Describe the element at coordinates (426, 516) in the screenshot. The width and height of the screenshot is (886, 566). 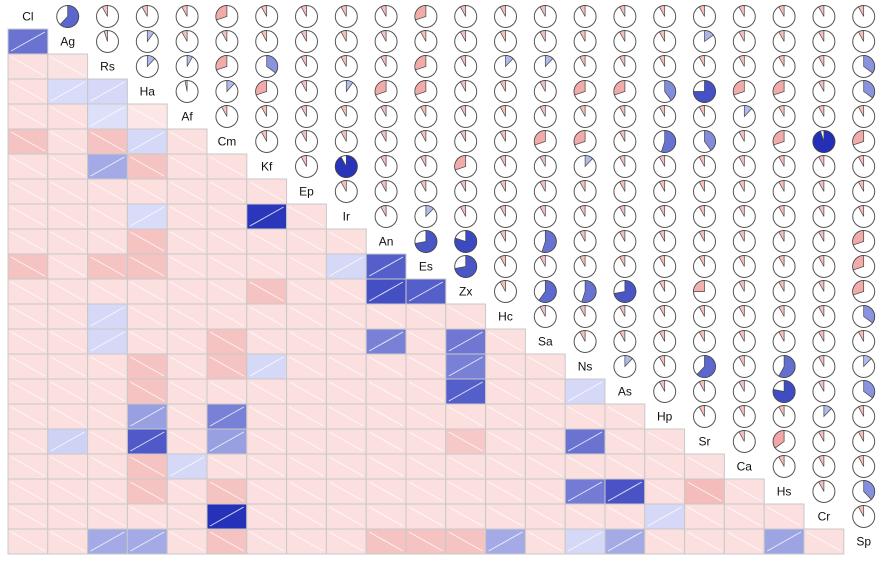
I see `shade-rect` at that location.